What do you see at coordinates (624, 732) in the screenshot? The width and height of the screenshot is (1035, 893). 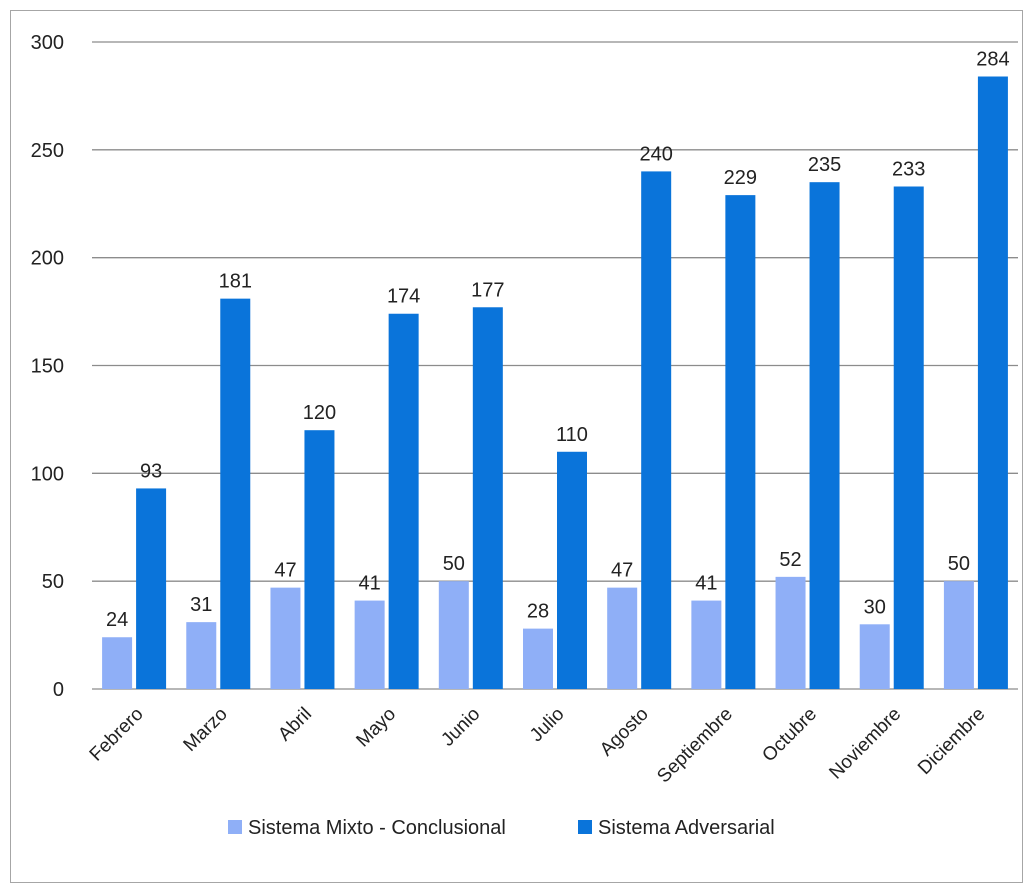 I see `x-tick-label: Agosto` at bounding box center [624, 732].